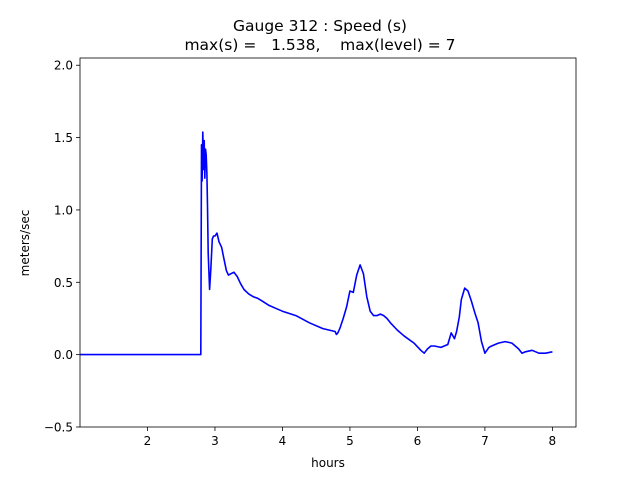 Image resolution: width=640 pixels, height=480 pixels. I want to click on y-axis: −0.5 0.0 0.5 1.0 1.5 2.0, so click(62, 247).